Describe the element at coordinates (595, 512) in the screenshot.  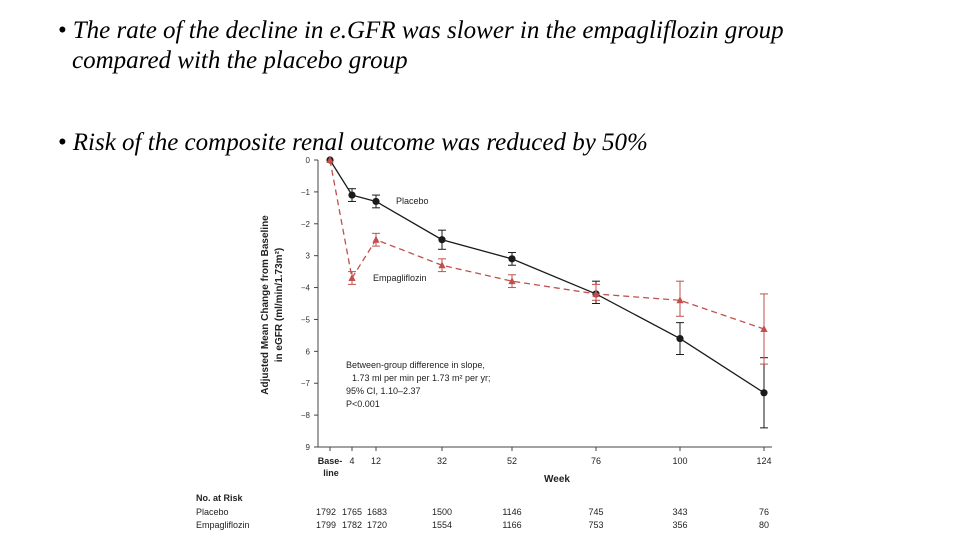
I see `risk-value: 745` at that location.